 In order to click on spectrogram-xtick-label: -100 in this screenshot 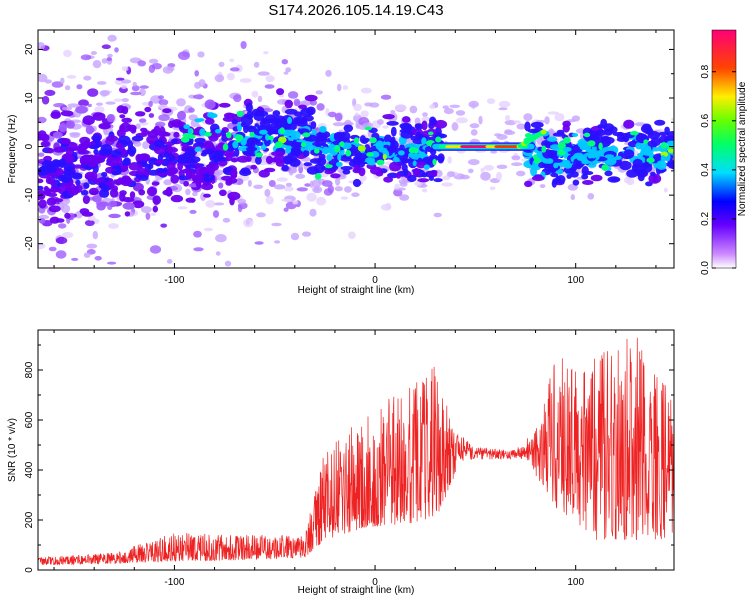, I will do `click(174, 280)`.